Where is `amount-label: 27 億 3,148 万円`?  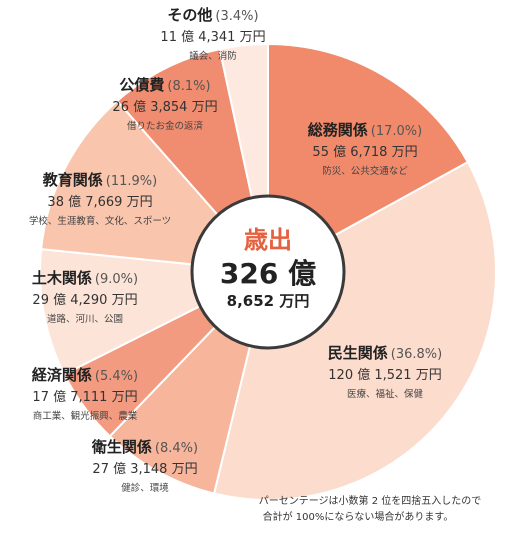 amount-label: 27 億 3,148 万円 is located at coordinates (144, 469).